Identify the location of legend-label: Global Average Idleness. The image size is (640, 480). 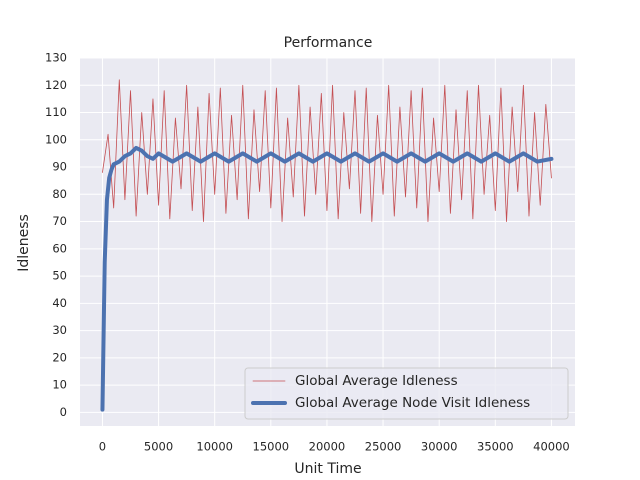
(376, 381).